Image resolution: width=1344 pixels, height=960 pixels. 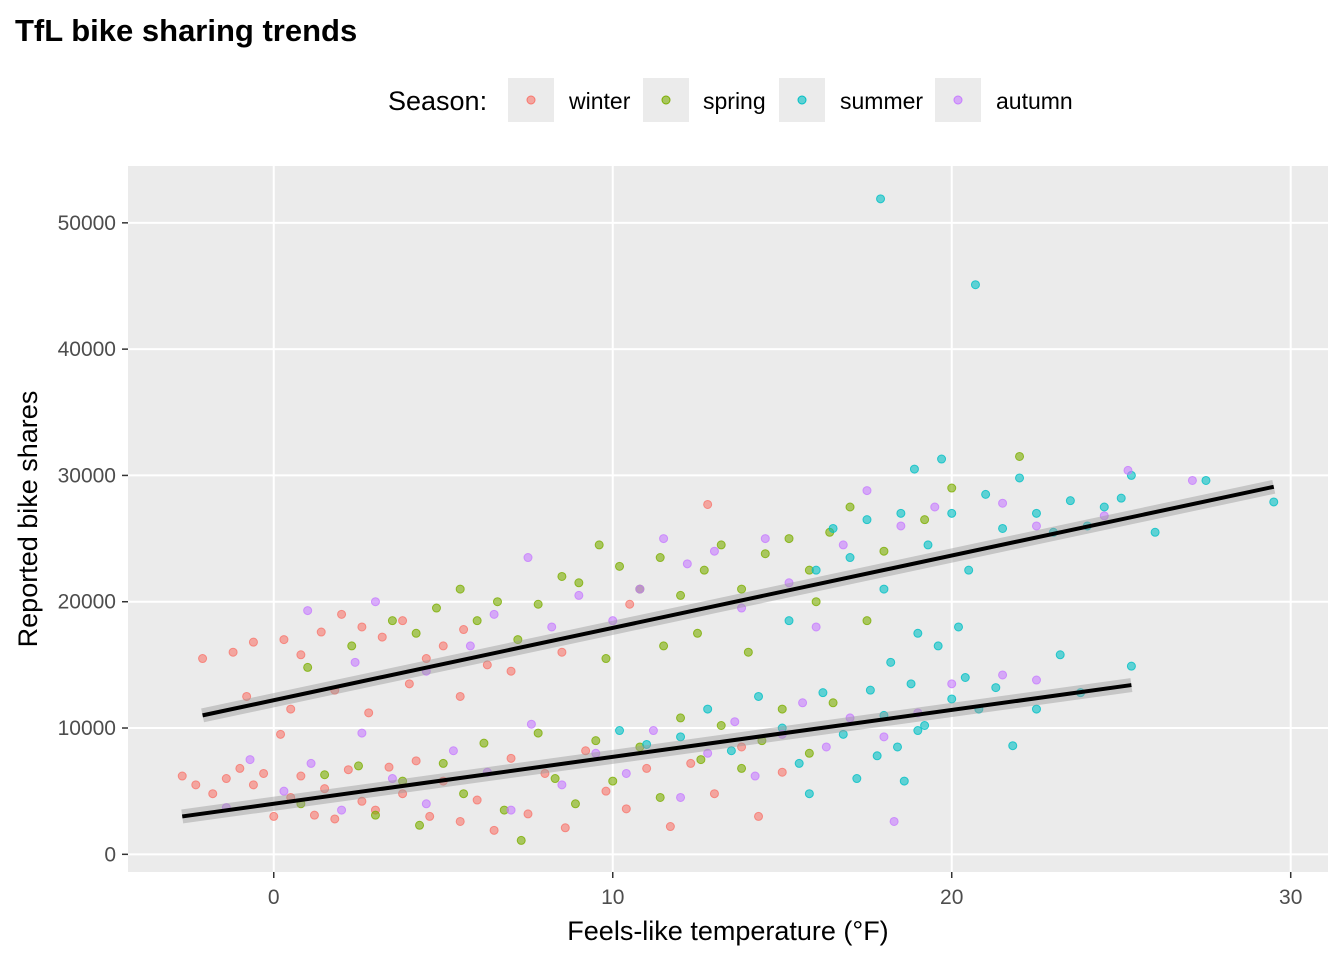 What do you see at coordinates (727, 931) in the screenshot?
I see `x-axis-label: Feels-like temperature (°F)` at bounding box center [727, 931].